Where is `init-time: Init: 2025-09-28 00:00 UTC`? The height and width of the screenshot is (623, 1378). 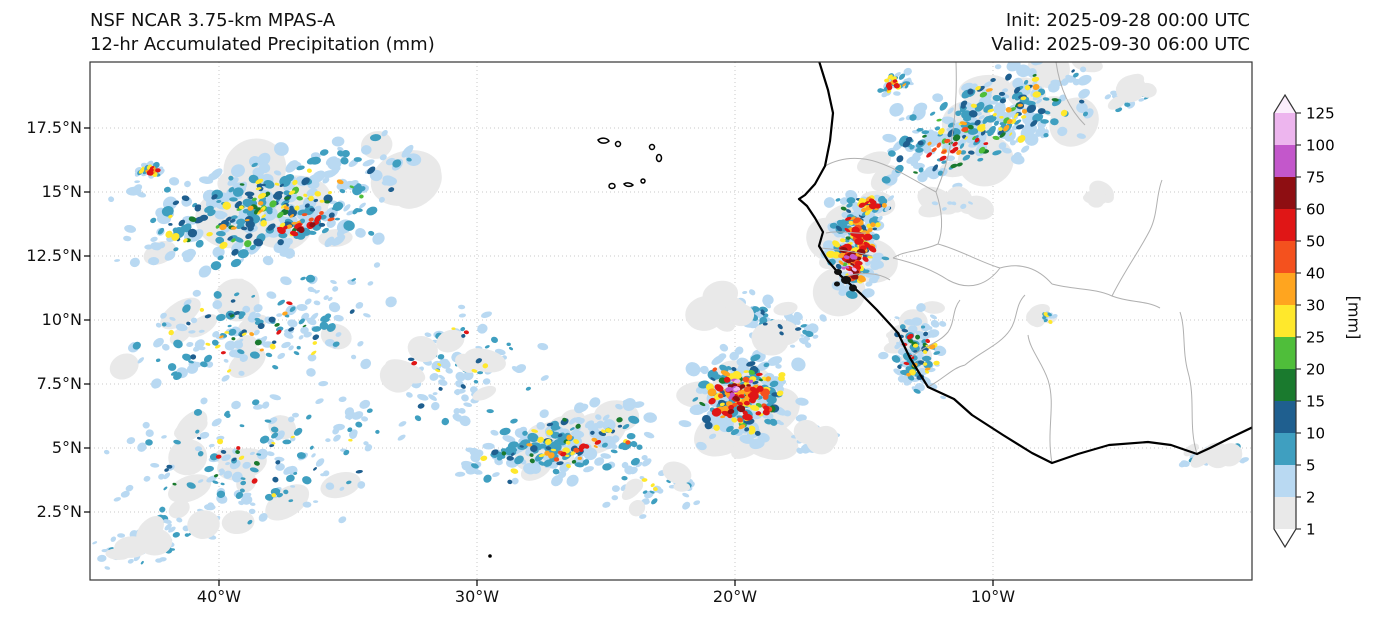 init-time: Init: 2025-09-28 00:00 UTC is located at coordinates (1127, 20).